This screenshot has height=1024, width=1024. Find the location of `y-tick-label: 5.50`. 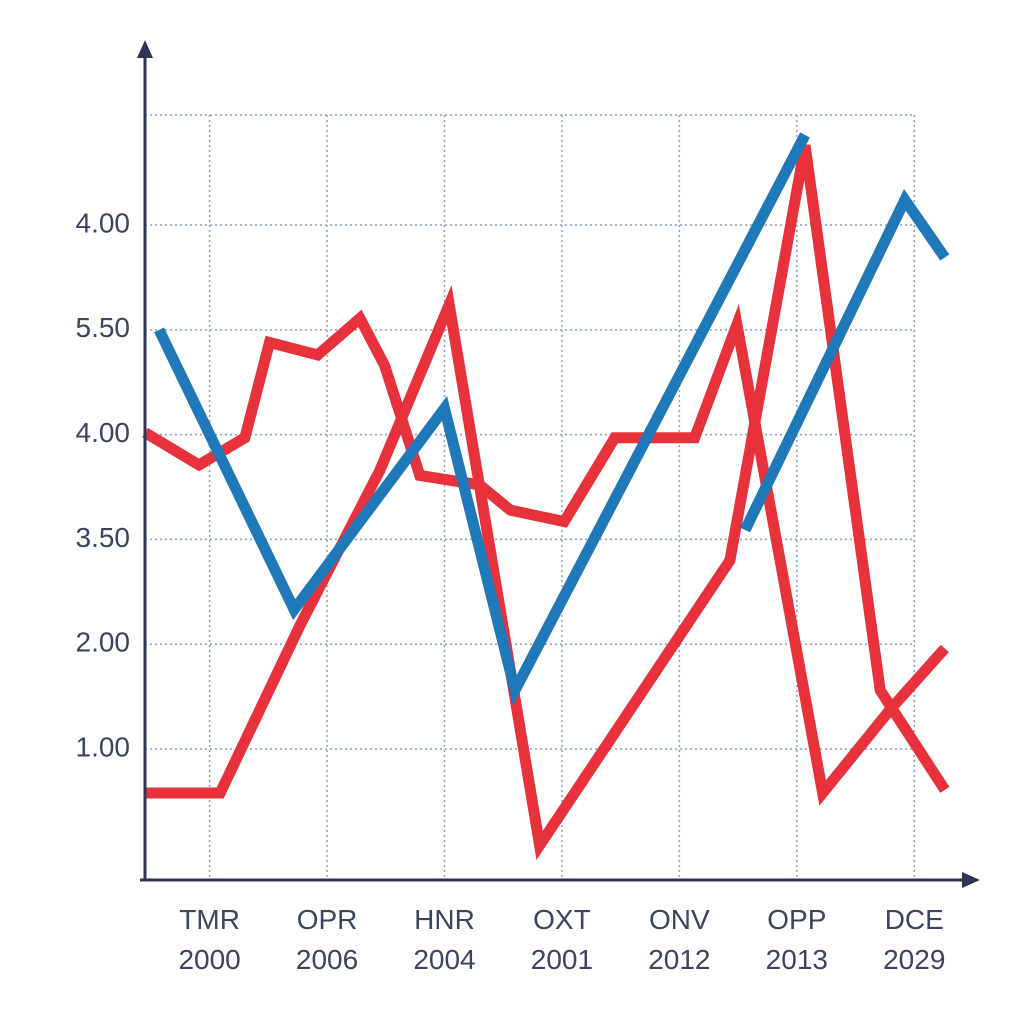

y-tick-label: 5.50 is located at coordinates (103, 327).